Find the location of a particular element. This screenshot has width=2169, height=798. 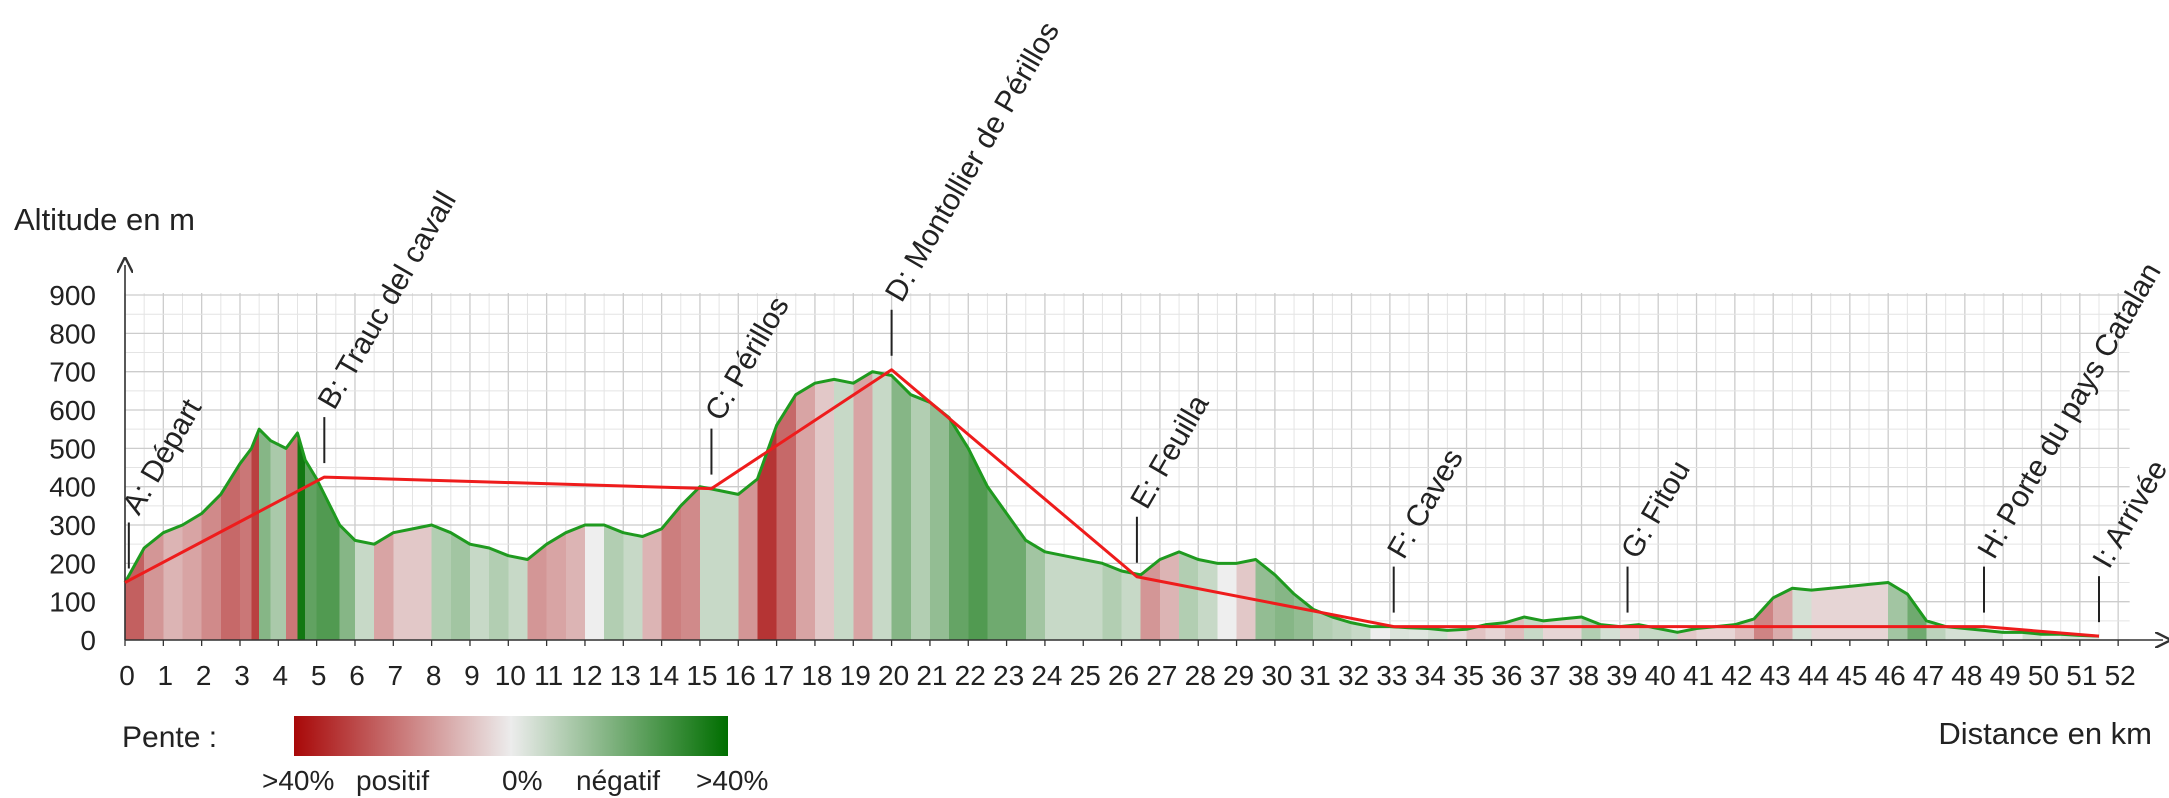

x-tick-label: 43 is located at coordinates (1775, 675).